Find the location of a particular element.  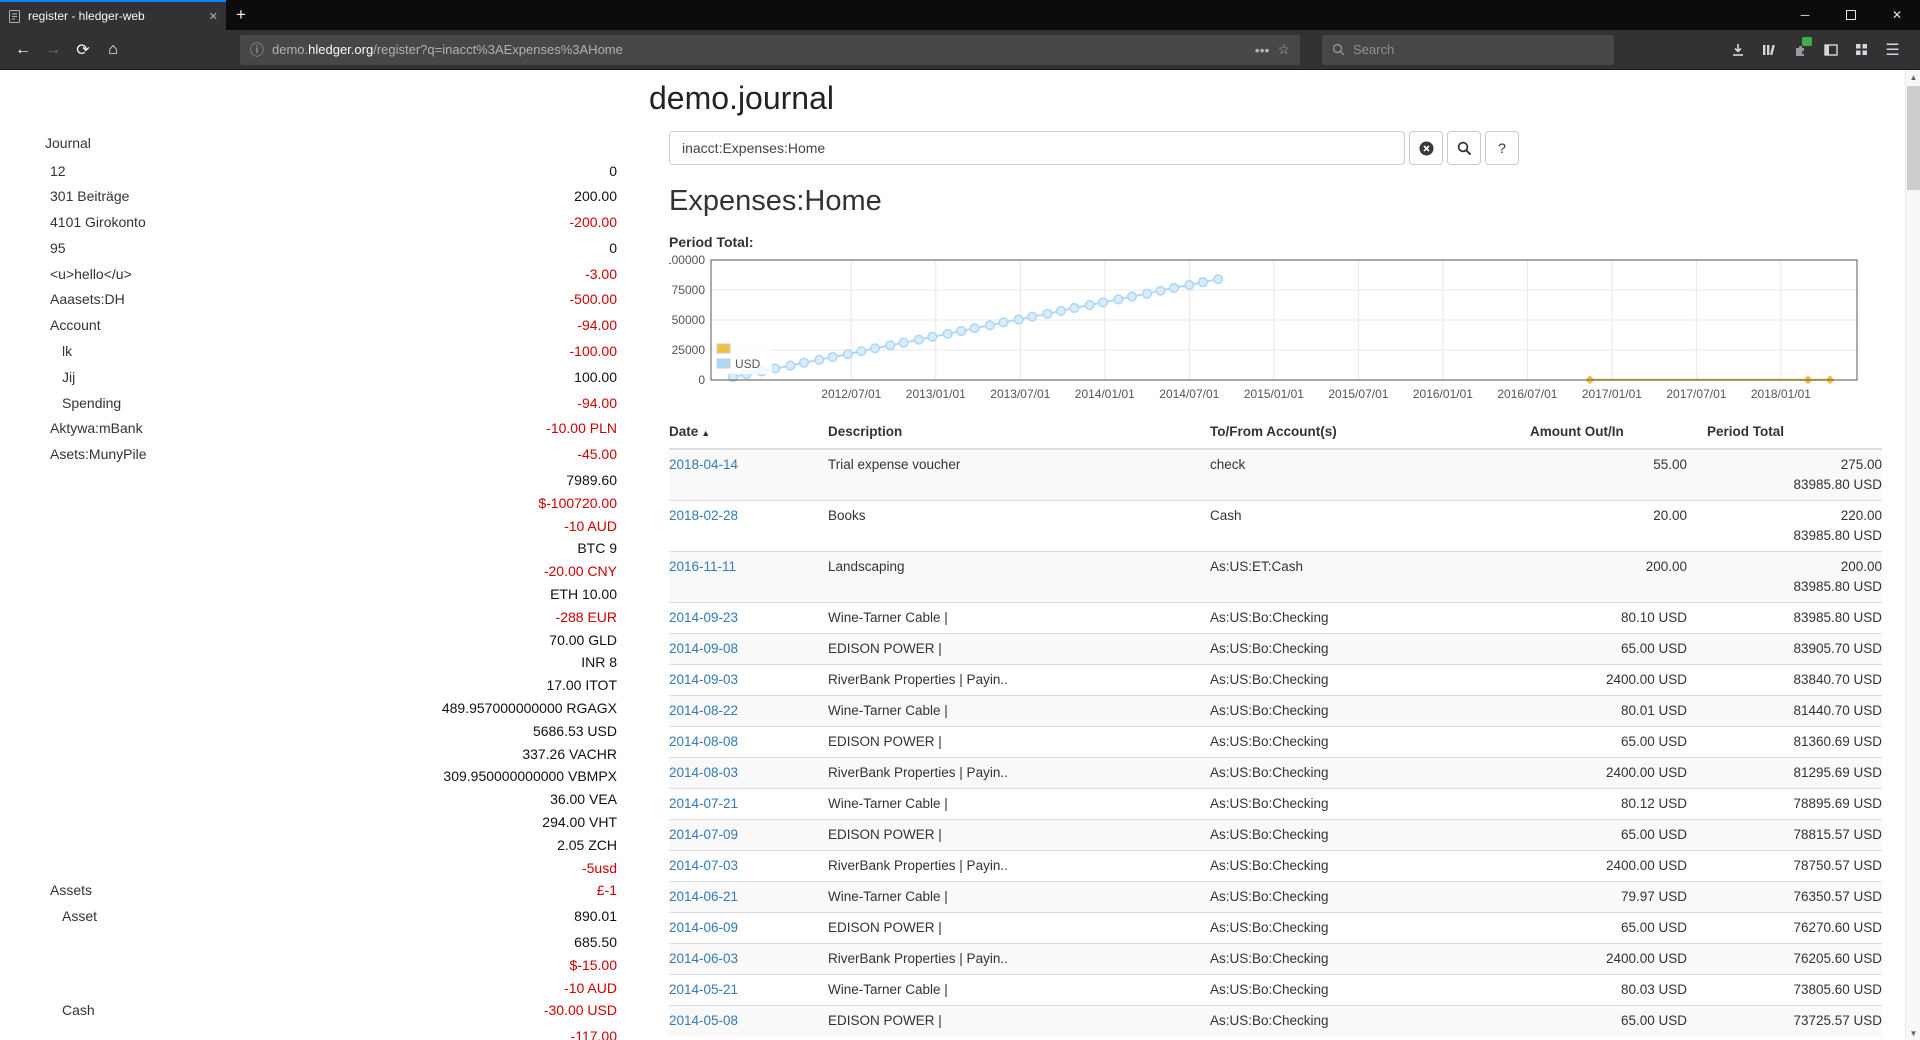

clear-query-button is located at coordinates (1426, 148).